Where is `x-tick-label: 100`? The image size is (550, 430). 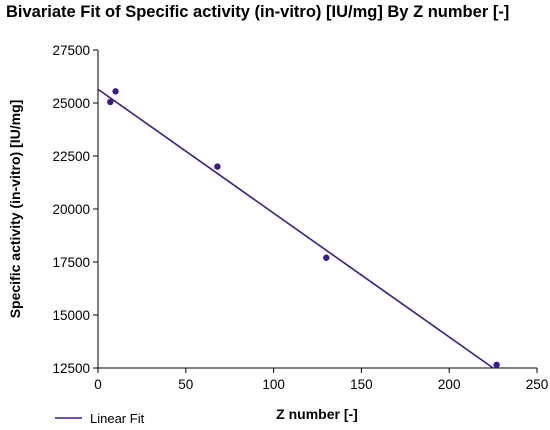 x-tick-label: 100 is located at coordinates (273, 384).